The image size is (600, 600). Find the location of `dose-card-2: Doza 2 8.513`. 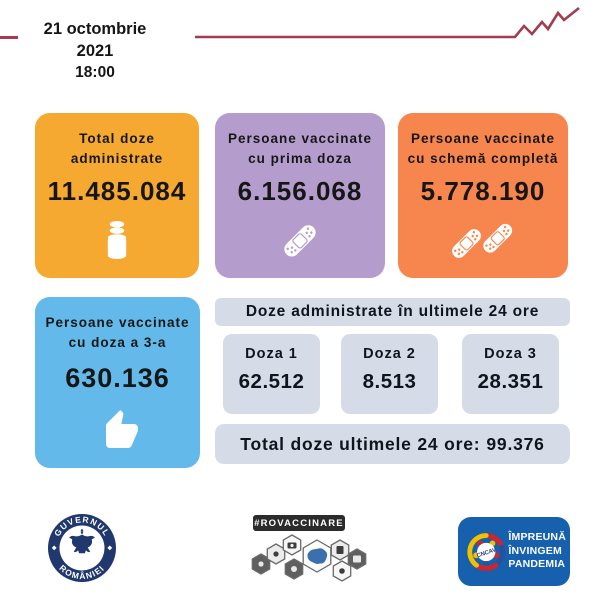

dose-card-2: Doza 2 8.513 is located at coordinates (389, 374).